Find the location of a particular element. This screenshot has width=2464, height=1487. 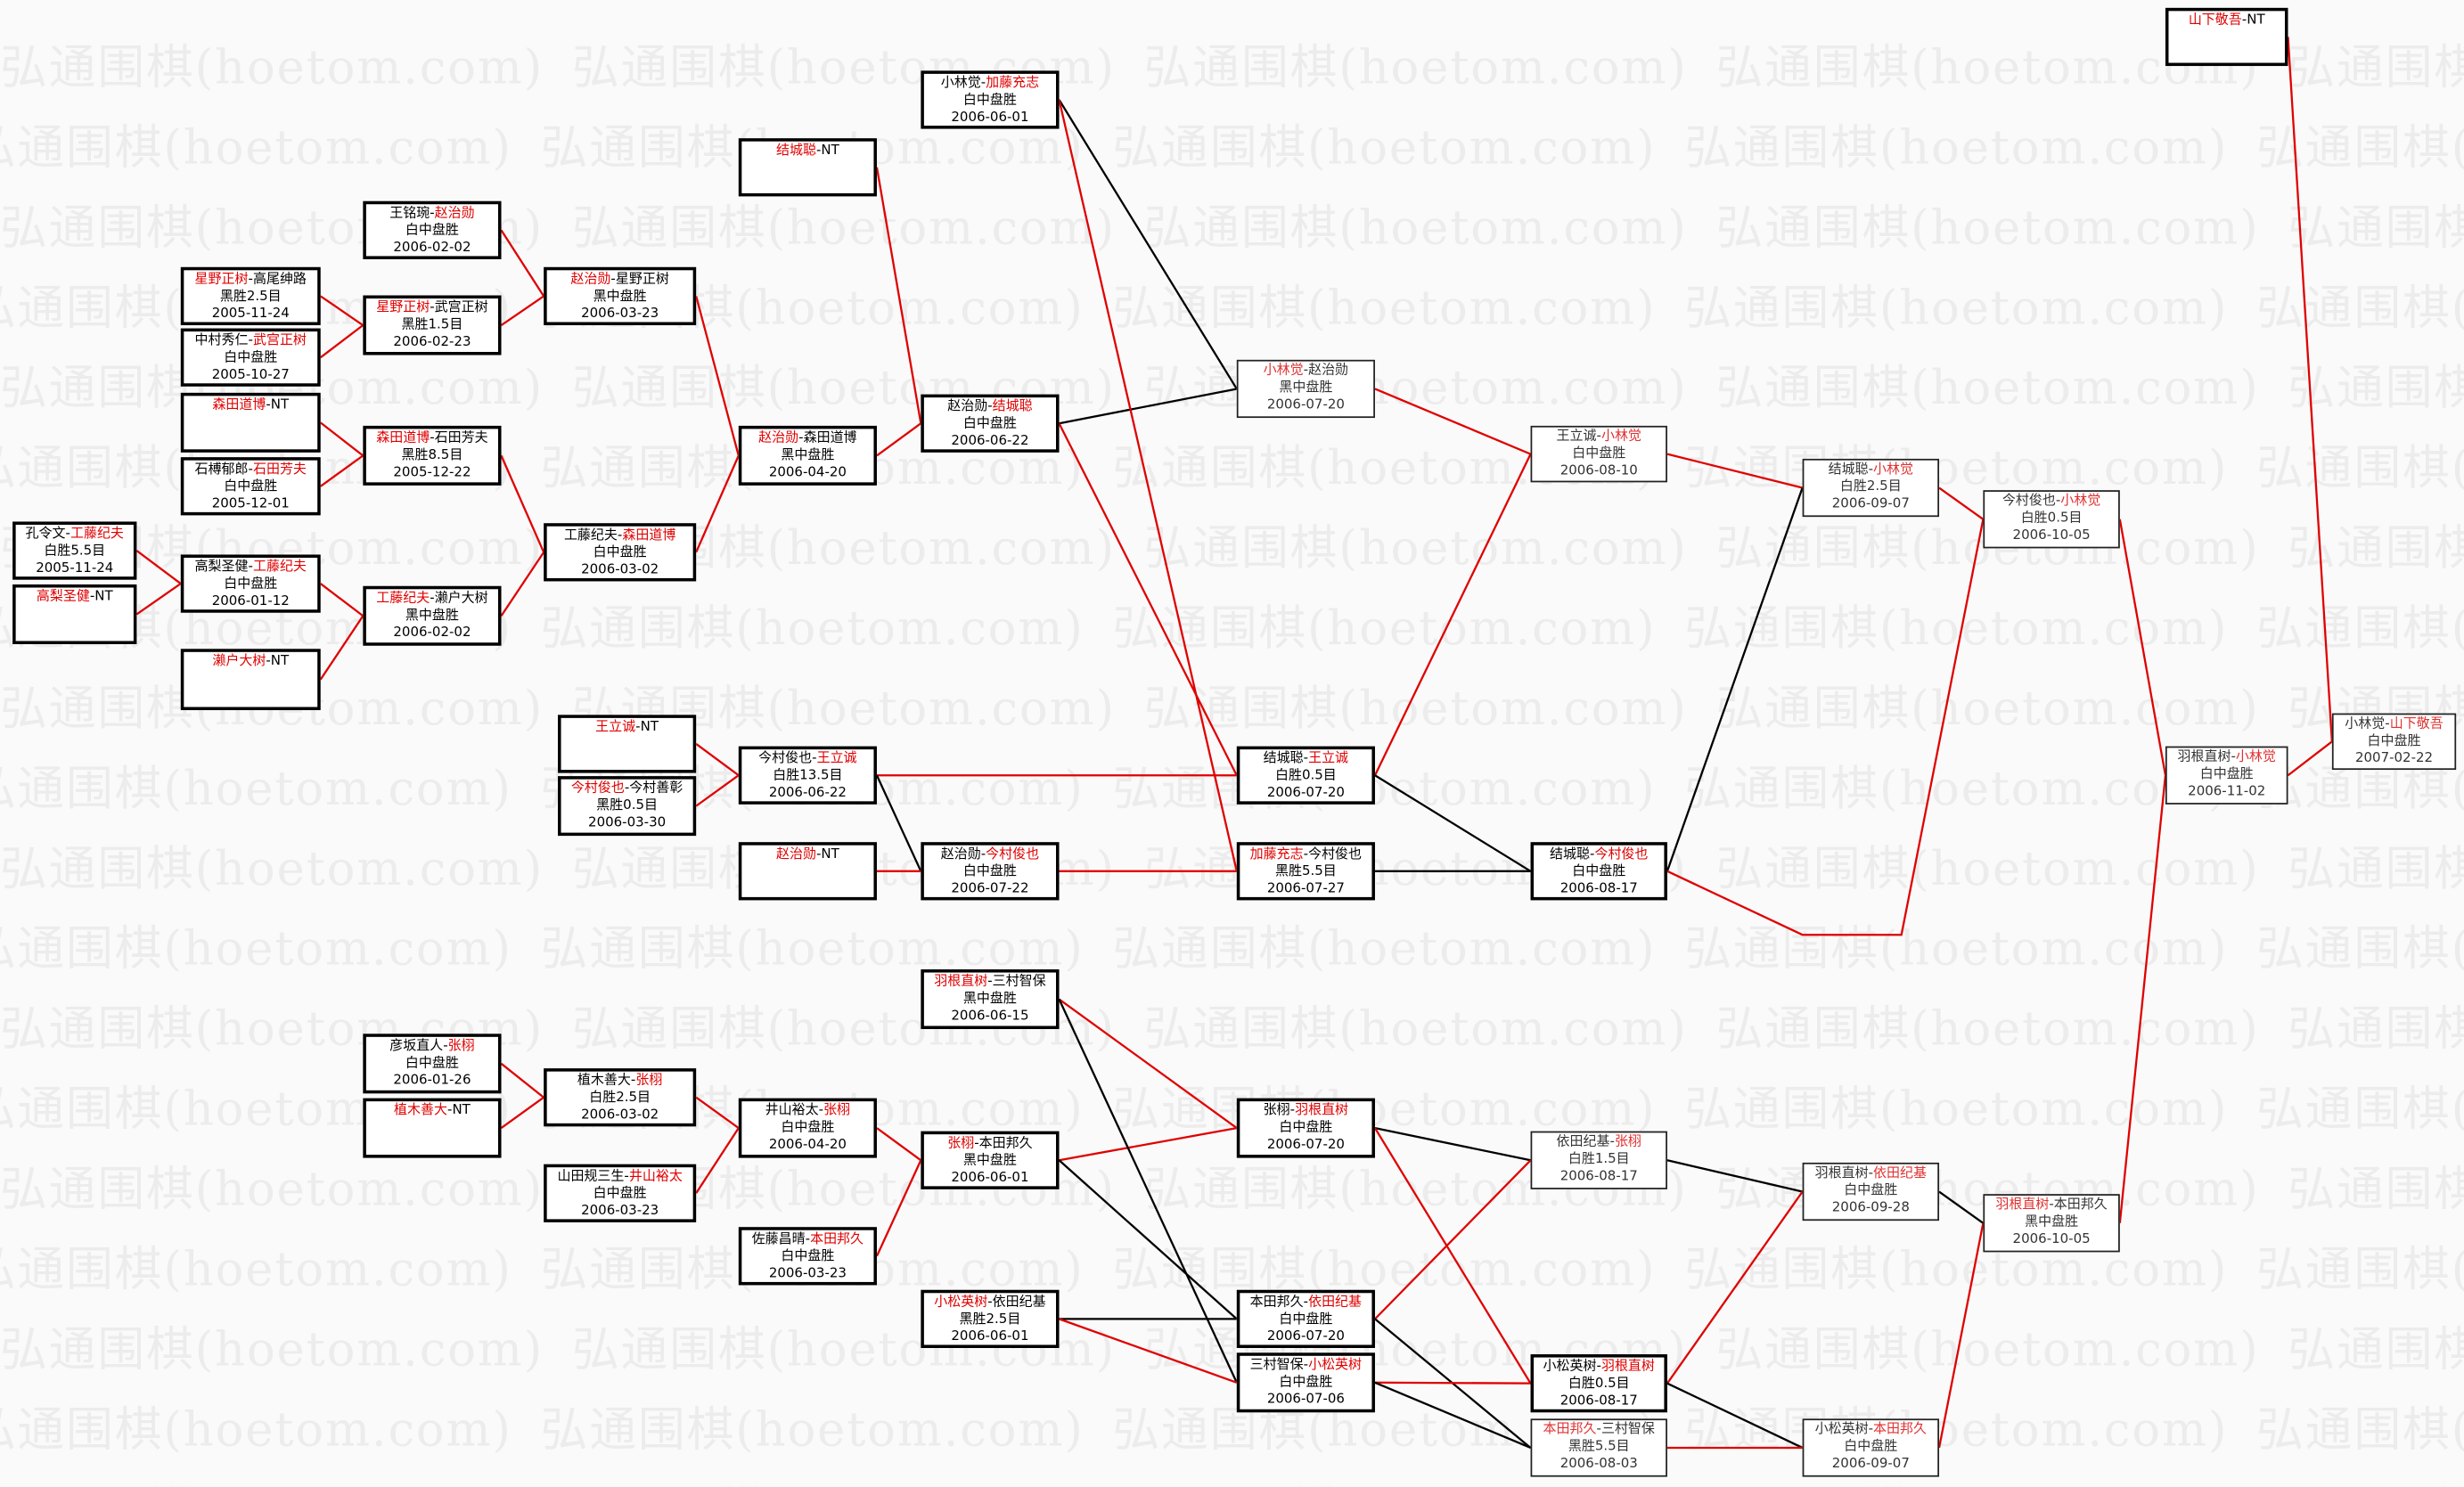

player-2: 濑户大树 is located at coordinates (461, 599).